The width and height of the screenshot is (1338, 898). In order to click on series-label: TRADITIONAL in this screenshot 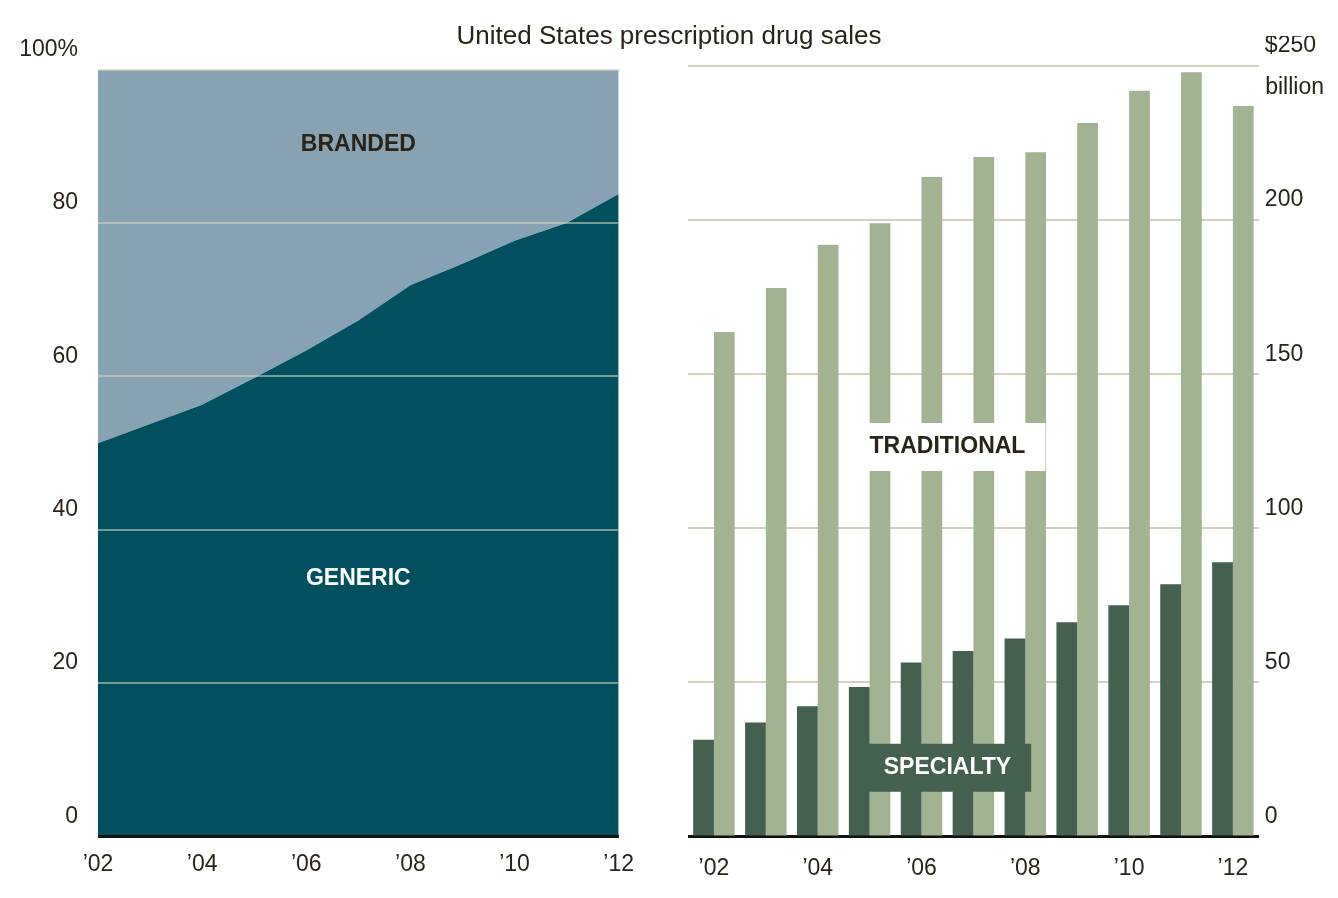, I will do `click(947, 445)`.